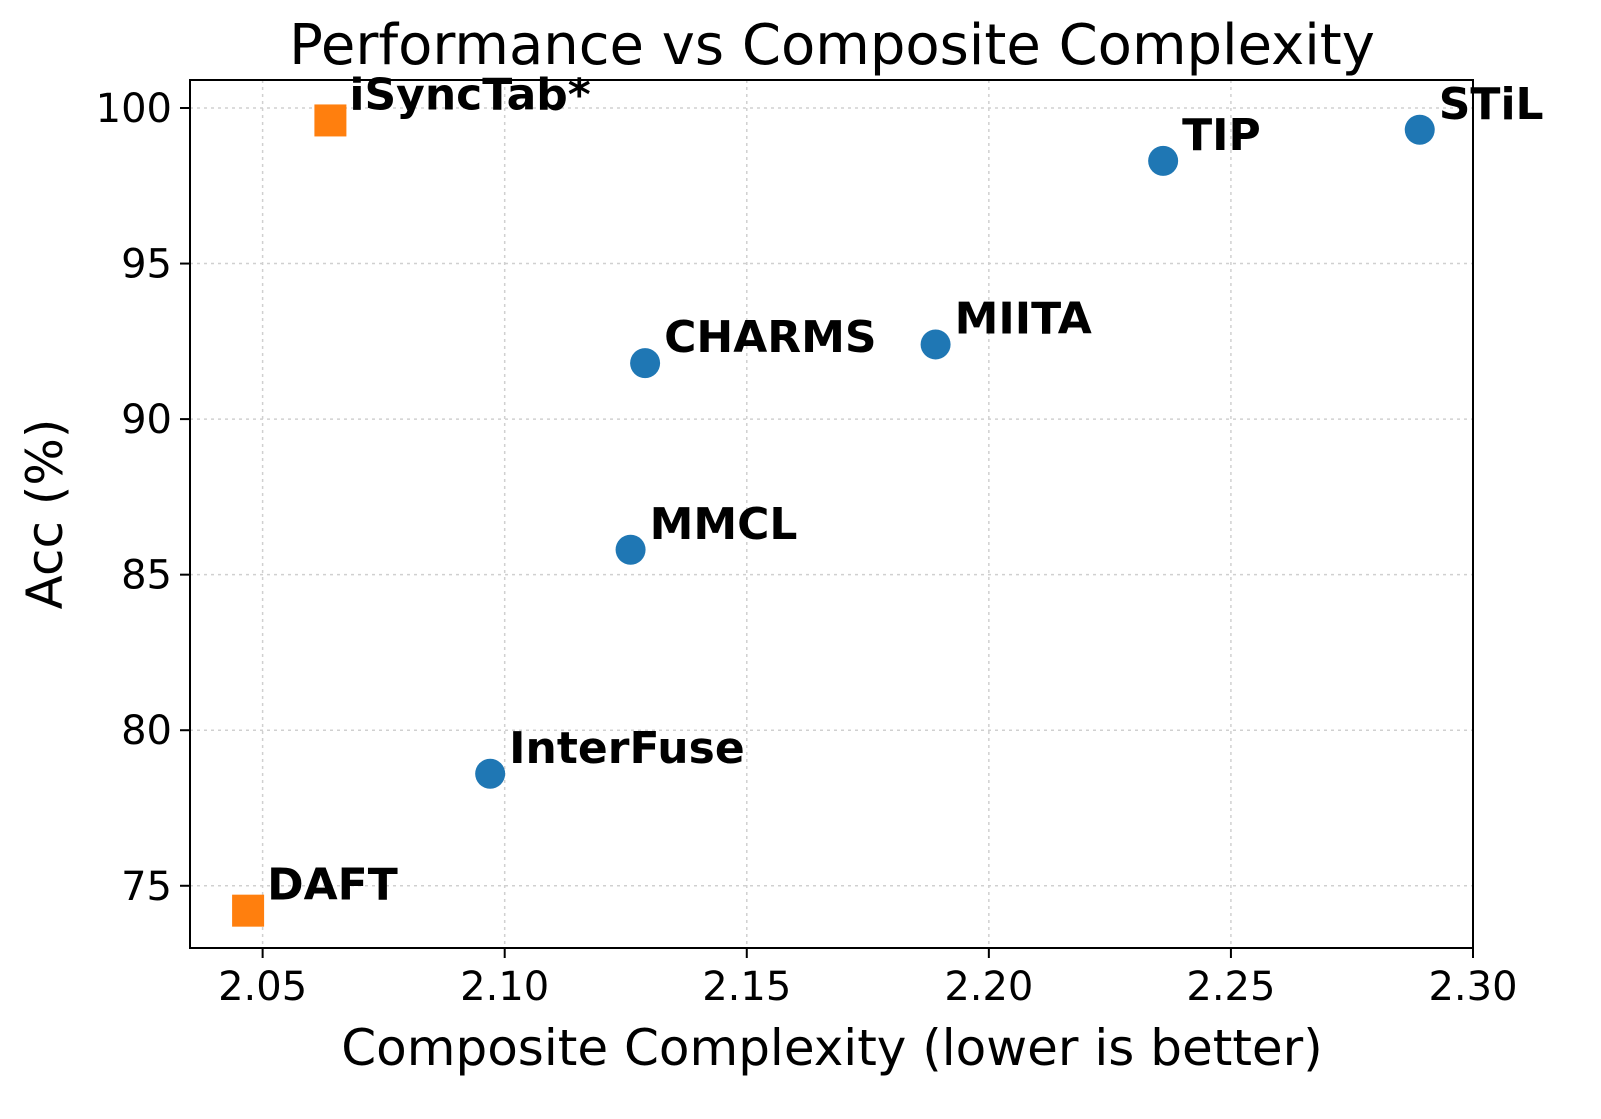 This screenshot has height=1119, width=1601. What do you see at coordinates (146, 731) in the screenshot?
I see `y-tick-label: 80` at bounding box center [146, 731].